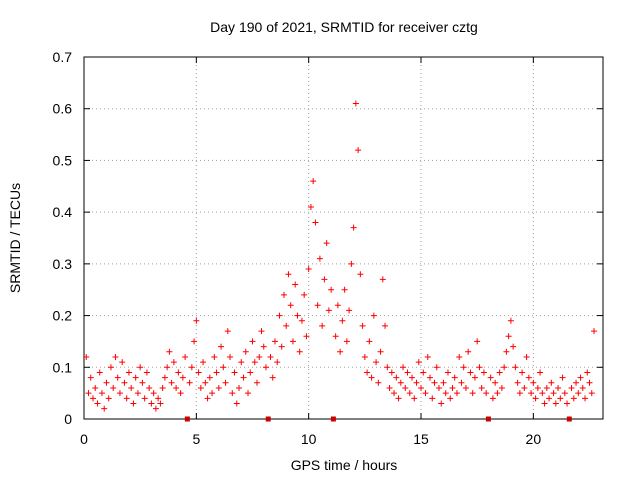 The width and height of the screenshot is (640, 480). I want to click on y-tick-label: 0, so click(68, 419).